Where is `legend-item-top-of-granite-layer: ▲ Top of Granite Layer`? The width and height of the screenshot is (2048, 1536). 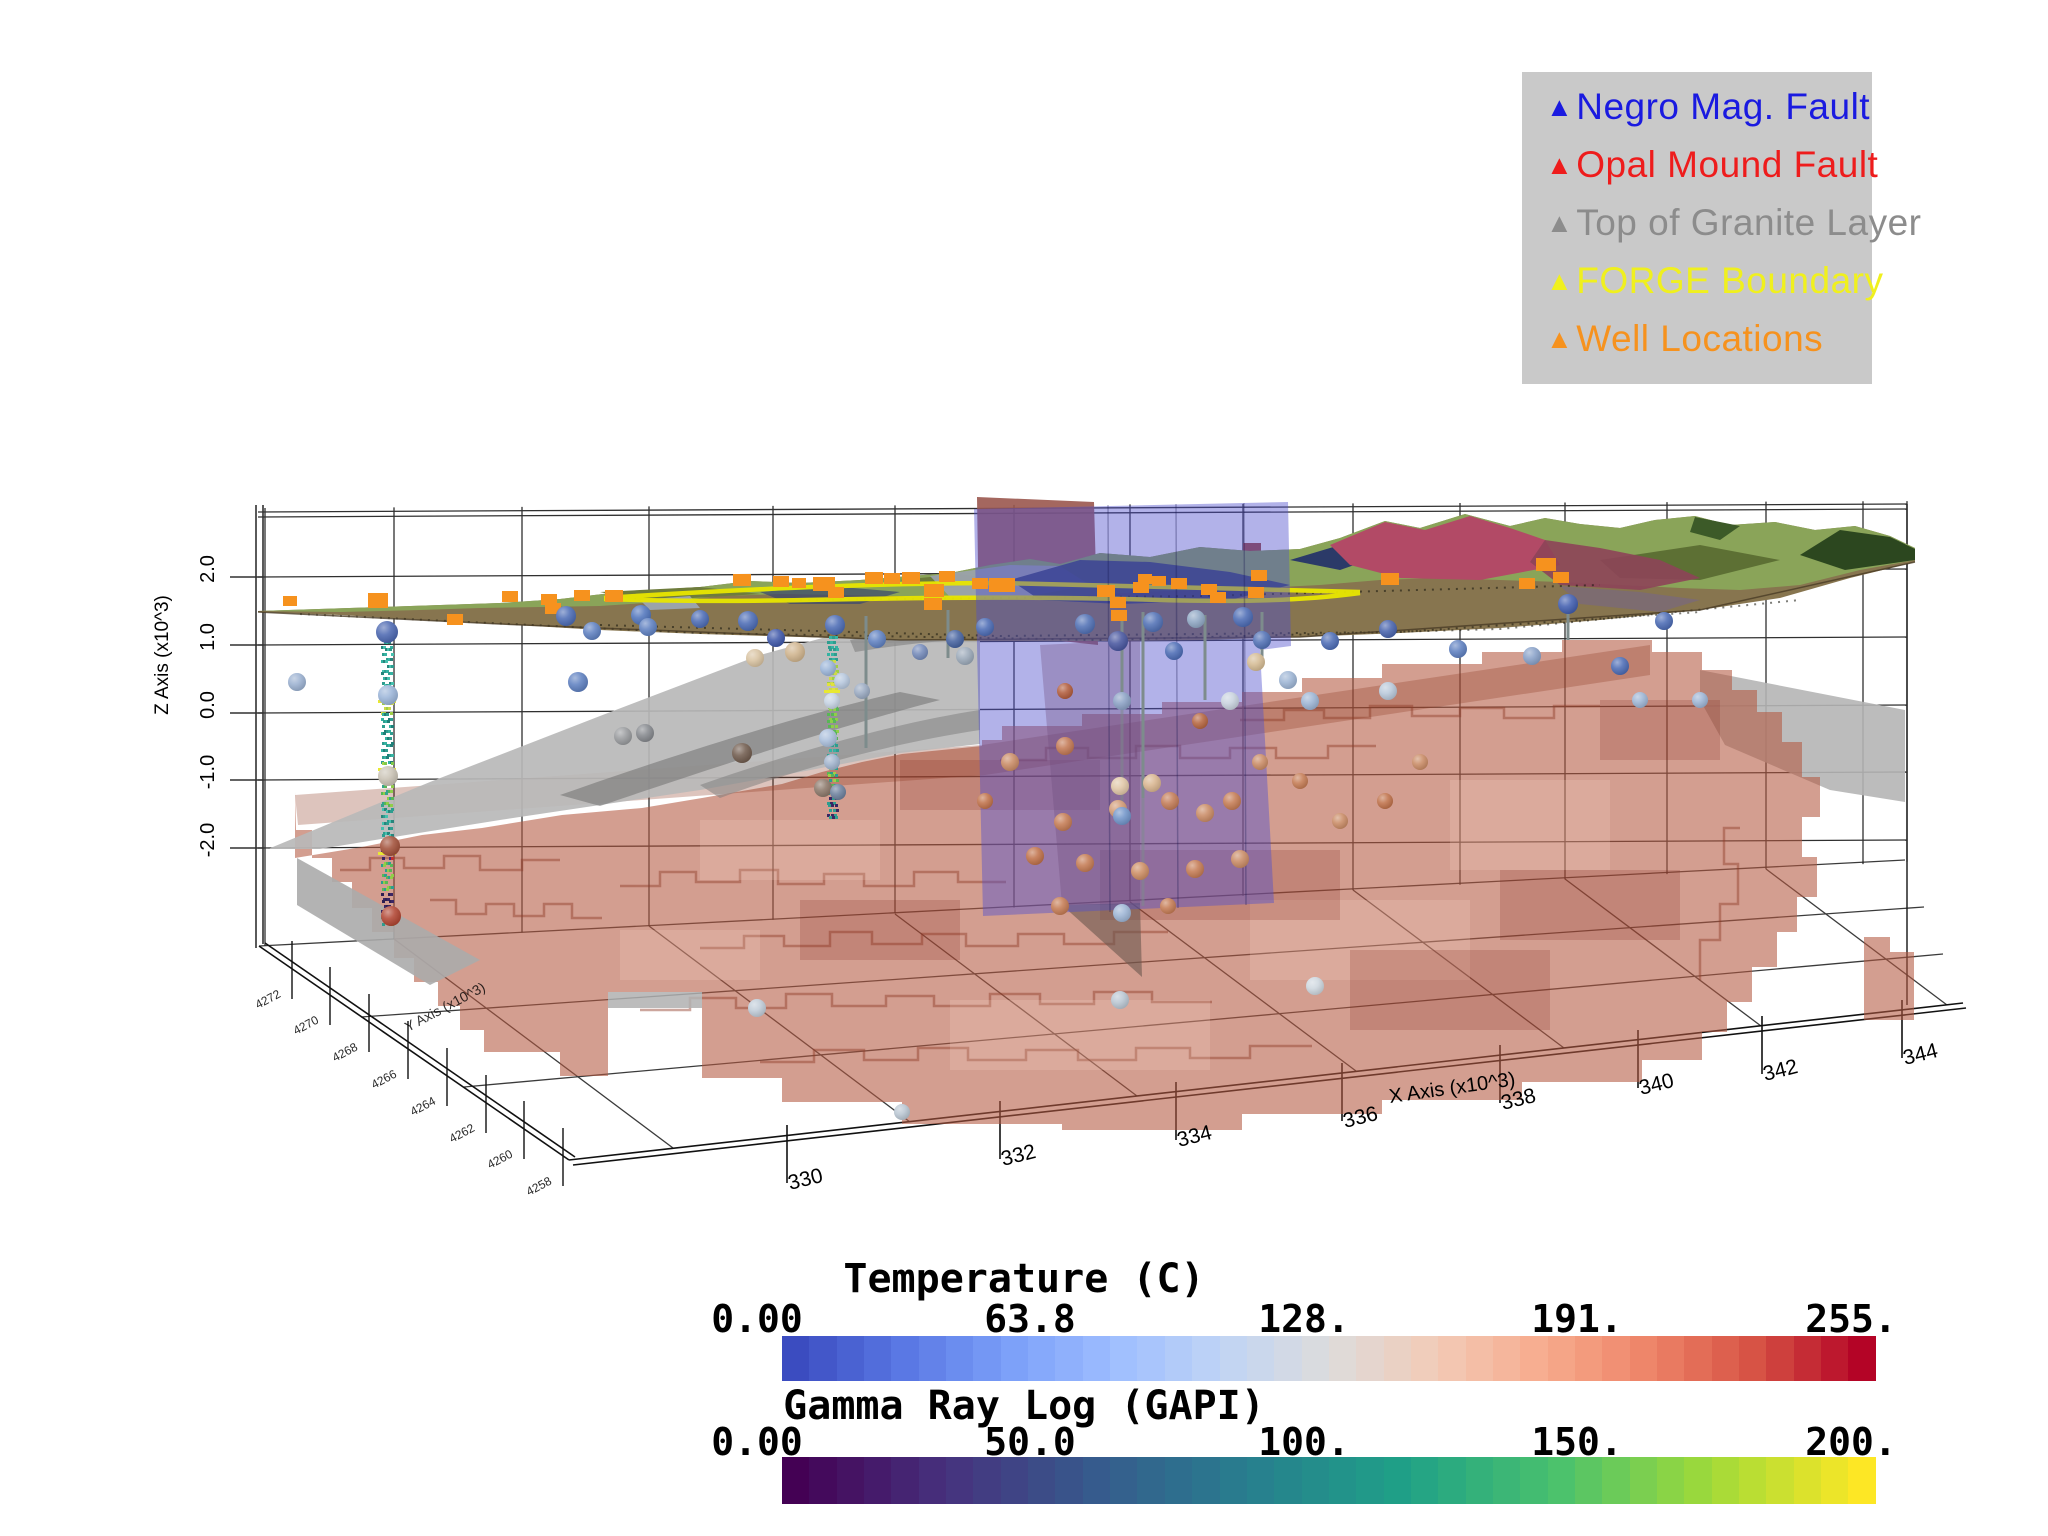 legend-item-top-of-granite-layer: ▲ Top of Granite Layer is located at coordinates (1733, 223).